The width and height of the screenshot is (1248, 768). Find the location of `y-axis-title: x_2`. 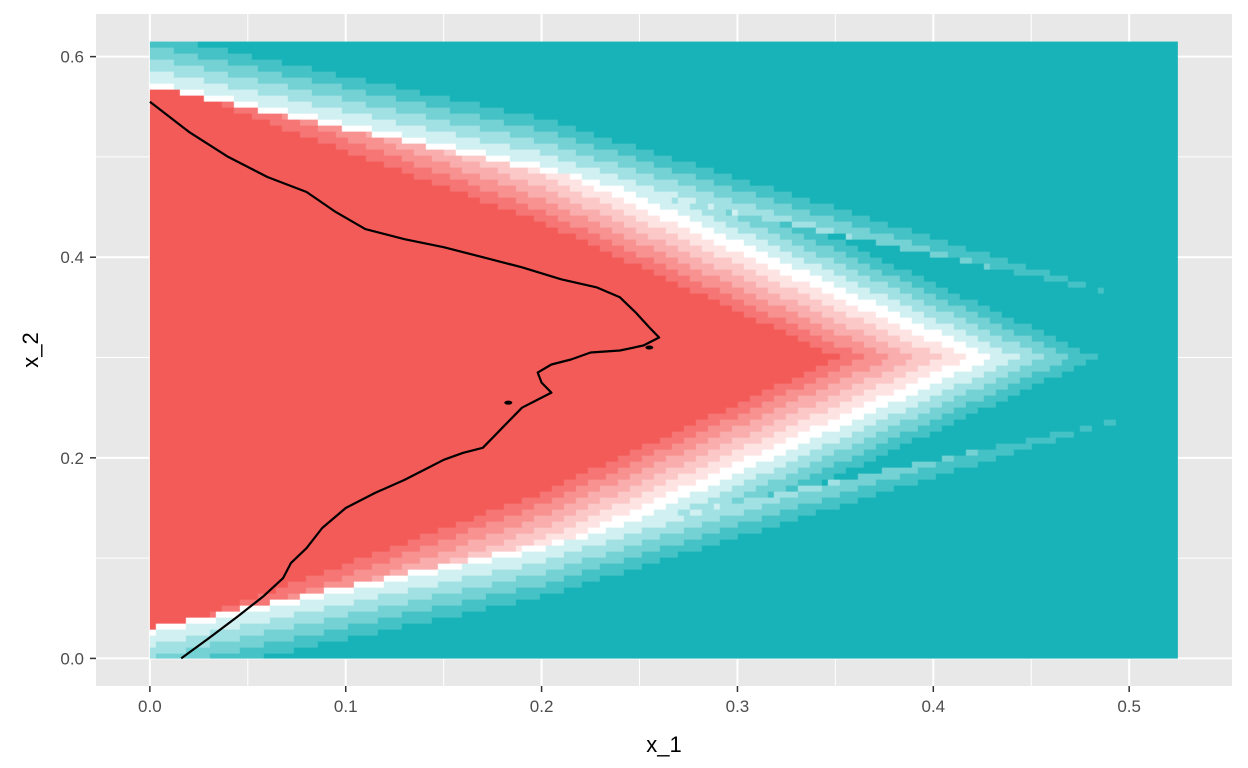

y-axis-title: x_2 is located at coordinates (30, 349).